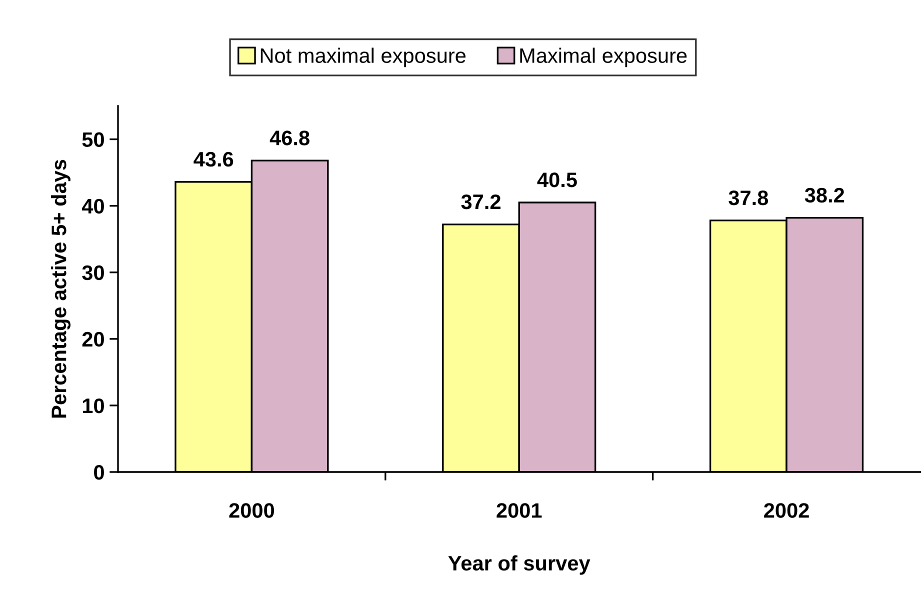 Image resolution: width=923 pixels, height=592 pixels. Describe the element at coordinates (480, 202) in the screenshot. I see `data-label: 37.2` at that location.